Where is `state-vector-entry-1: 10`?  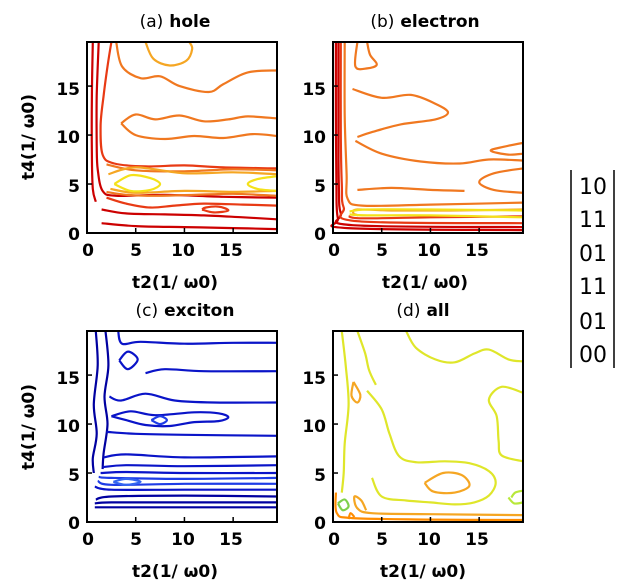 state-vector-entry-1: 10 is located at coordinates (593, 187).